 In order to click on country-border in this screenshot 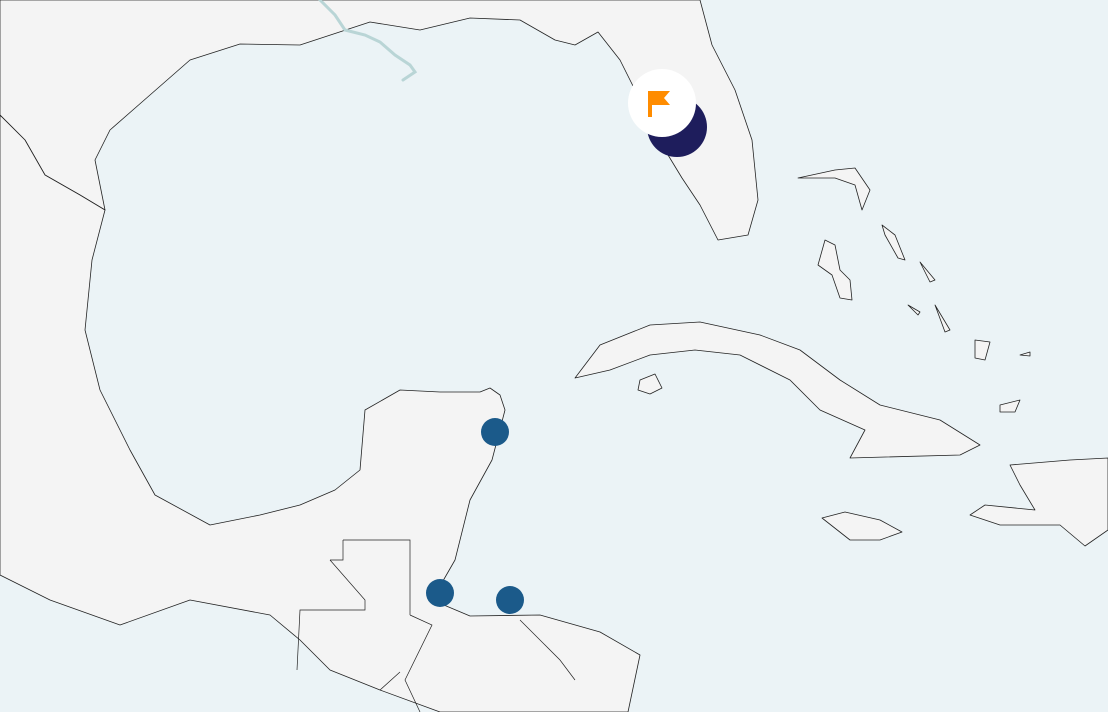, I will do `click(436, 625)`.